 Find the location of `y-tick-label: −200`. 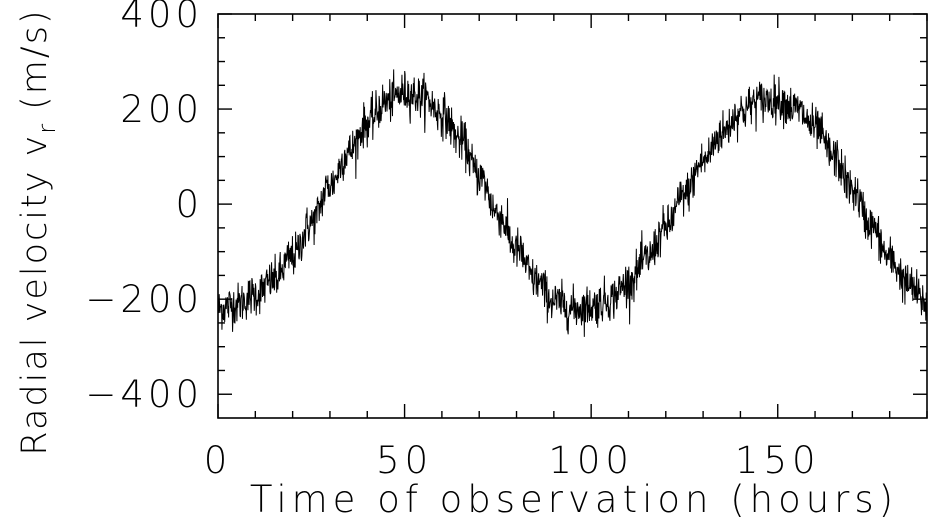

y-tick-label: −200 is located at coordinates (144, 299).